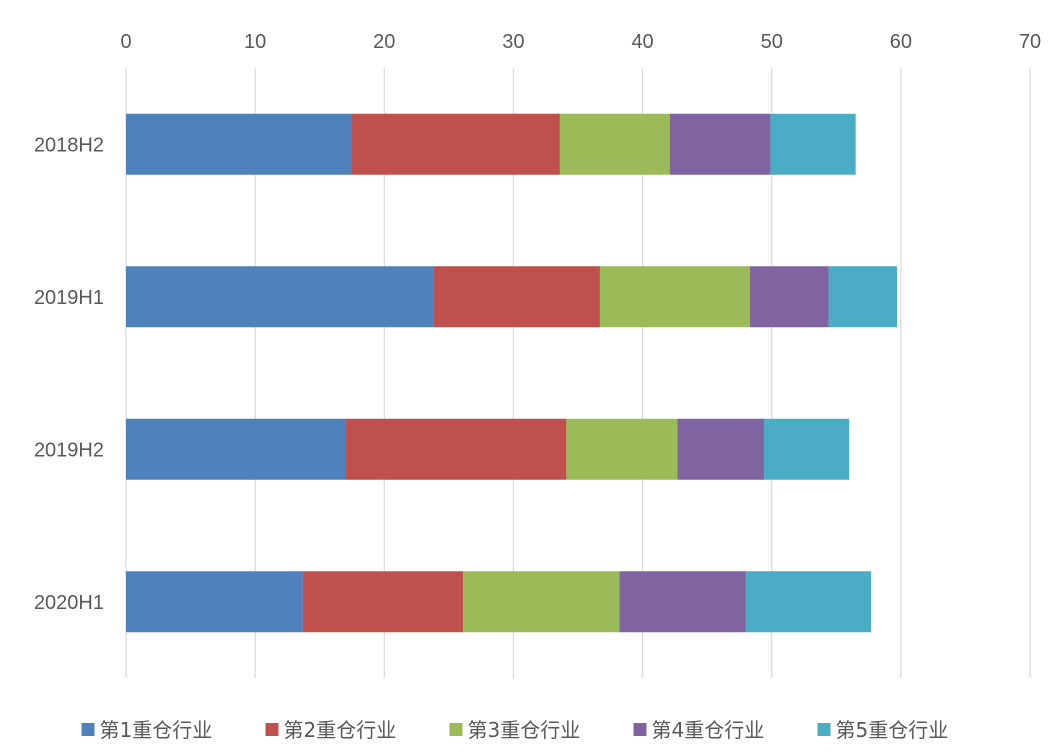  I want to click on y-tick-label-2019H1: 2019H1, so click(69, 298).